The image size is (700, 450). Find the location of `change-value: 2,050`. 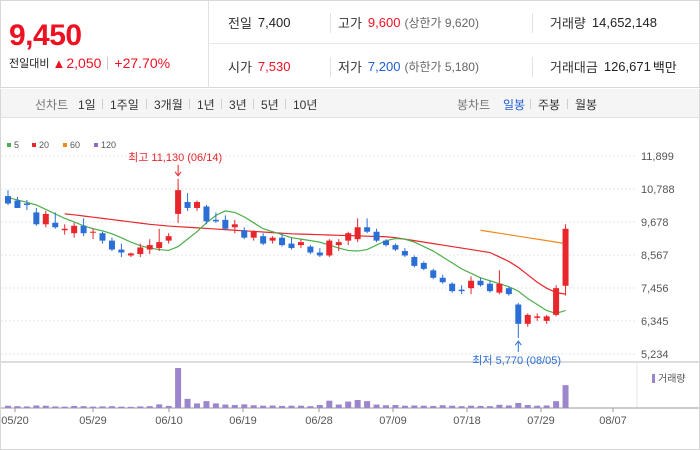

change-value: 2,050 is located at coordinates (84, 63).